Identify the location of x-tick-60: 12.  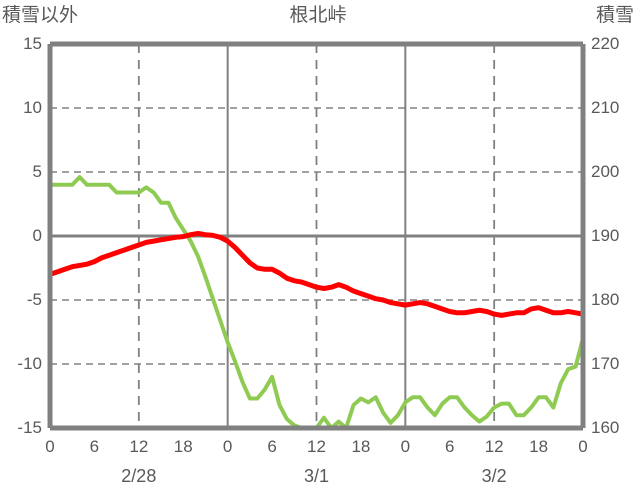
(494, 446).